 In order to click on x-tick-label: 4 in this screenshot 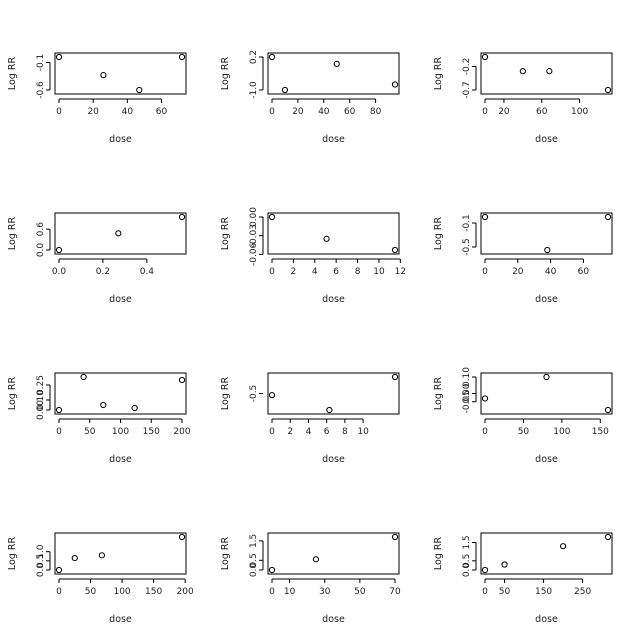, I will do `click(309, 432)`.